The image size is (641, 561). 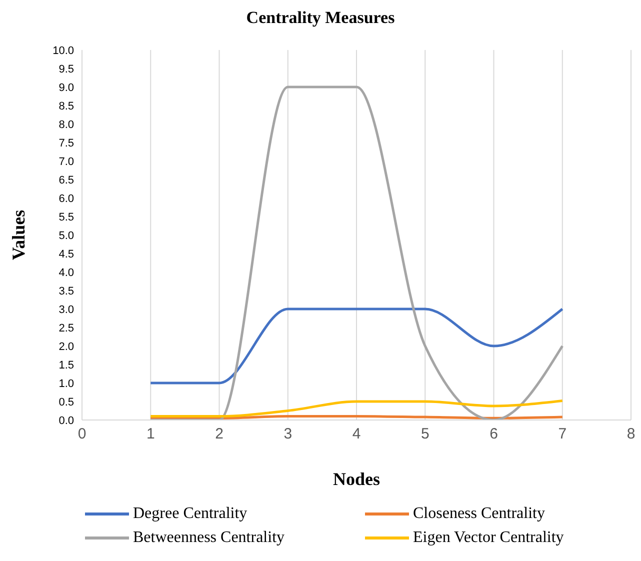 I want to click on legend-label: Betweenness Centrality, so click(x=209, y=538).